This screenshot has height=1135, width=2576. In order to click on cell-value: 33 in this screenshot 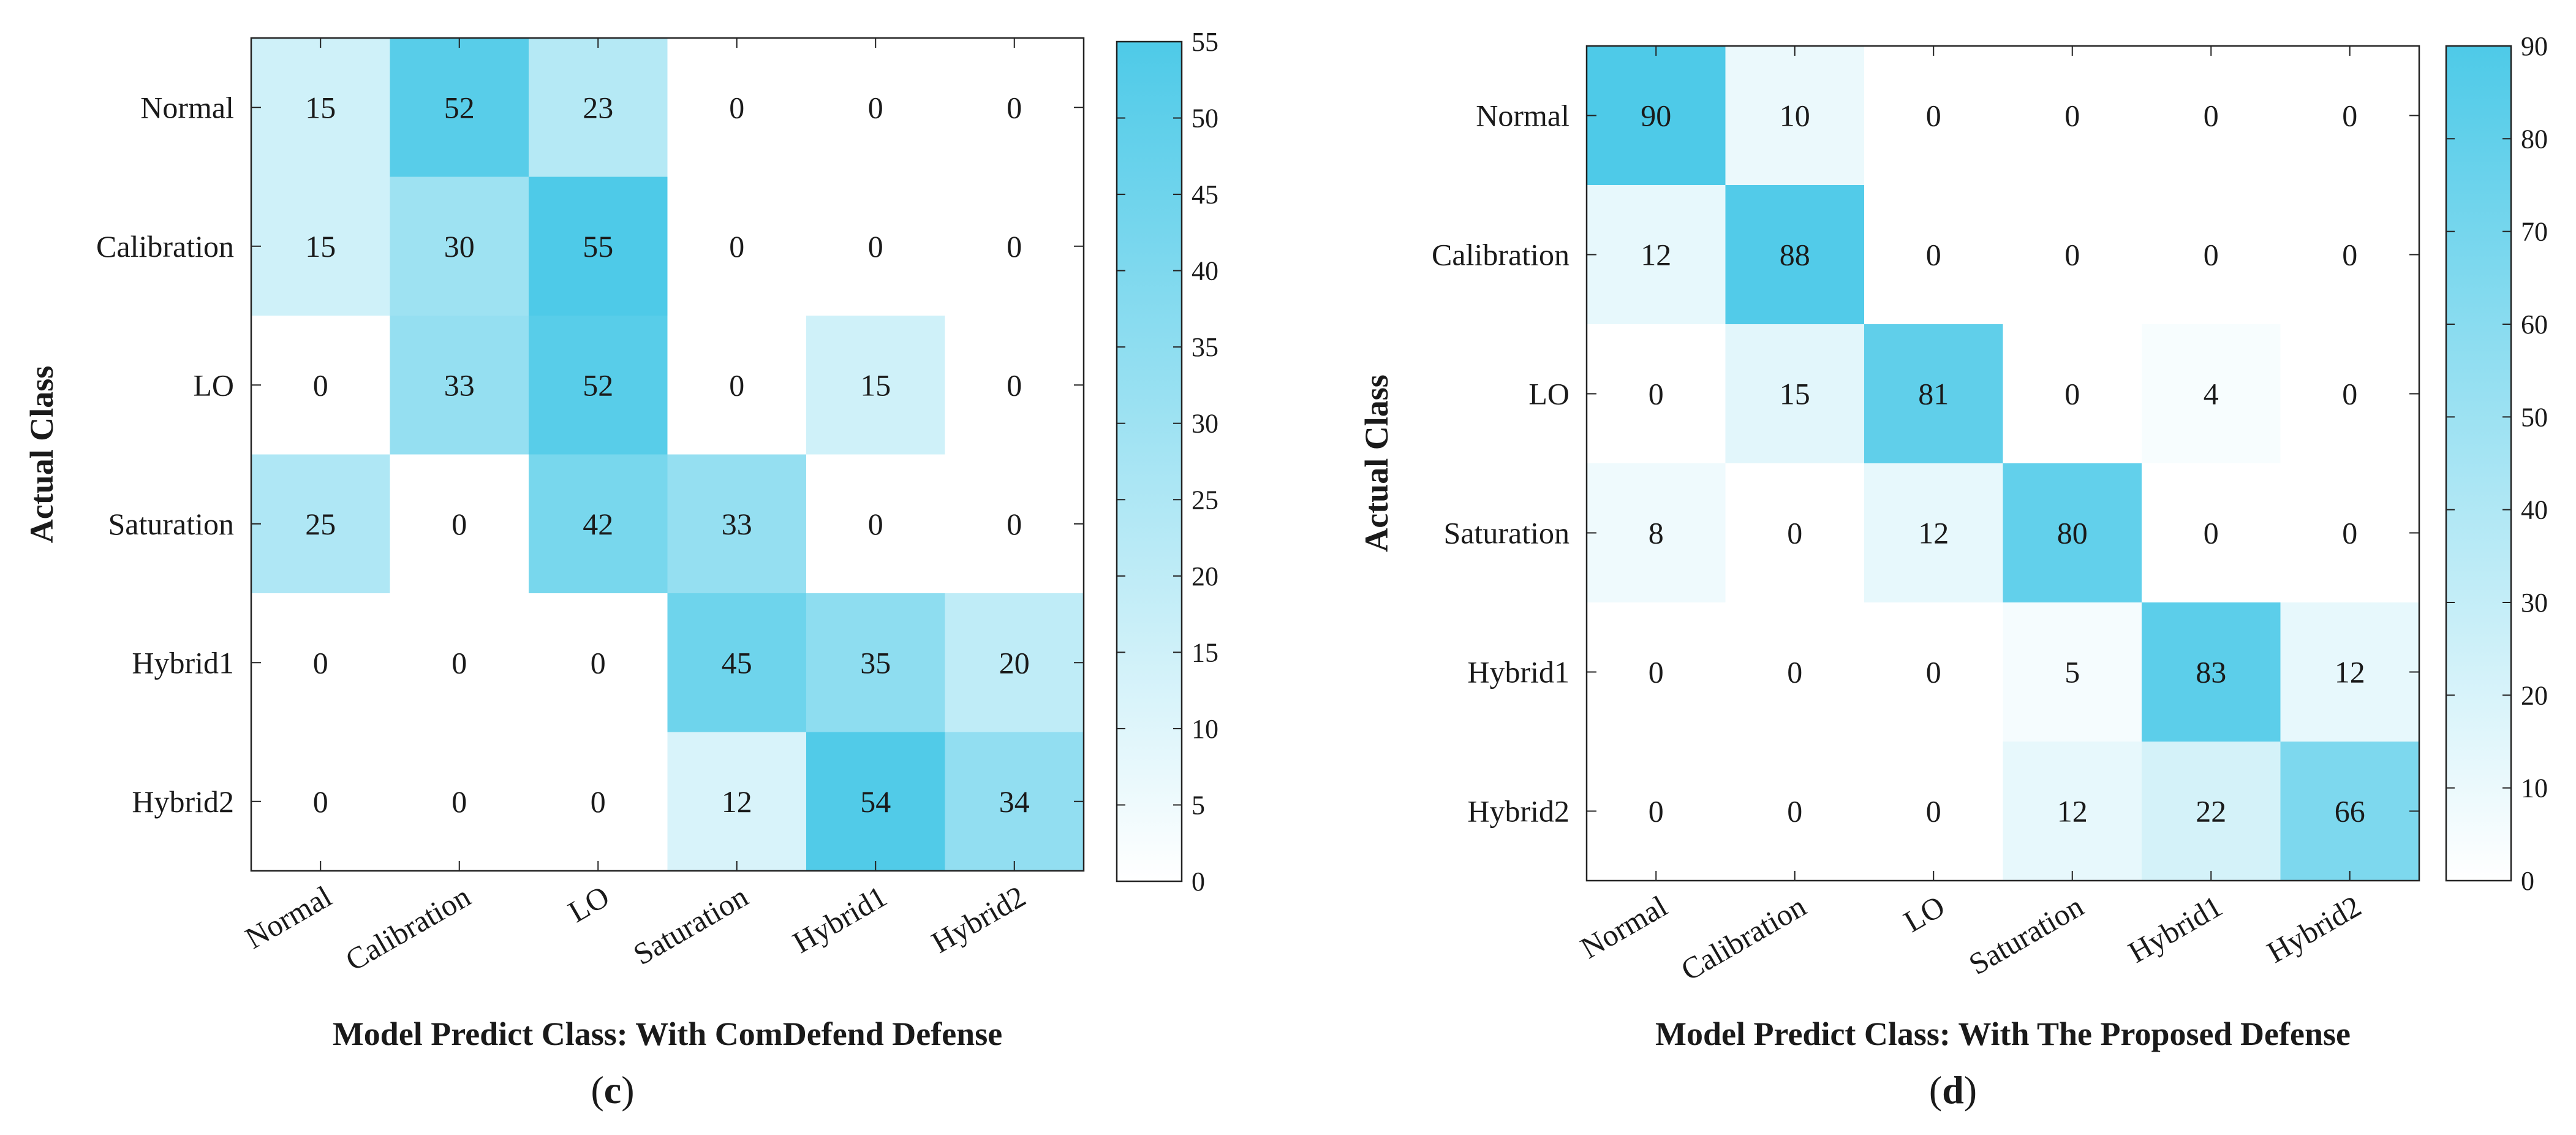, I will do `click(459, 385)`.